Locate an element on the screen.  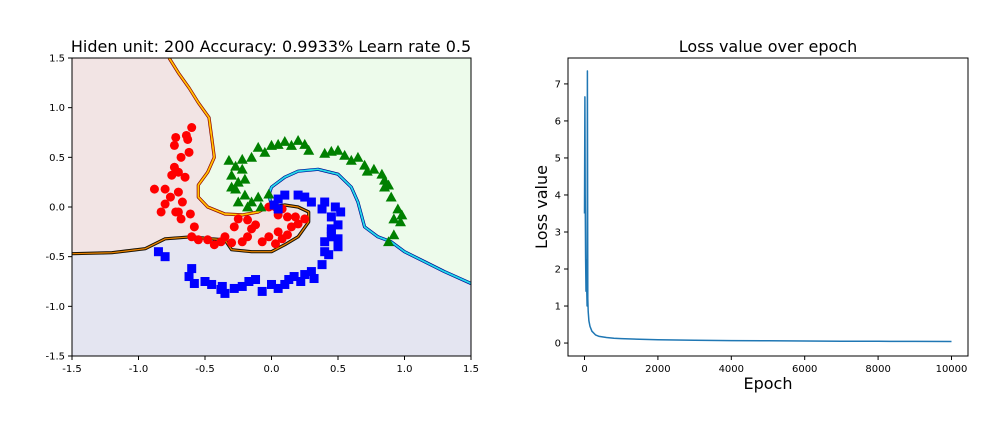
y-axis-ticks-loss: 0 1 2 3 4 5 6 7 is located at coordinates (561, 214).